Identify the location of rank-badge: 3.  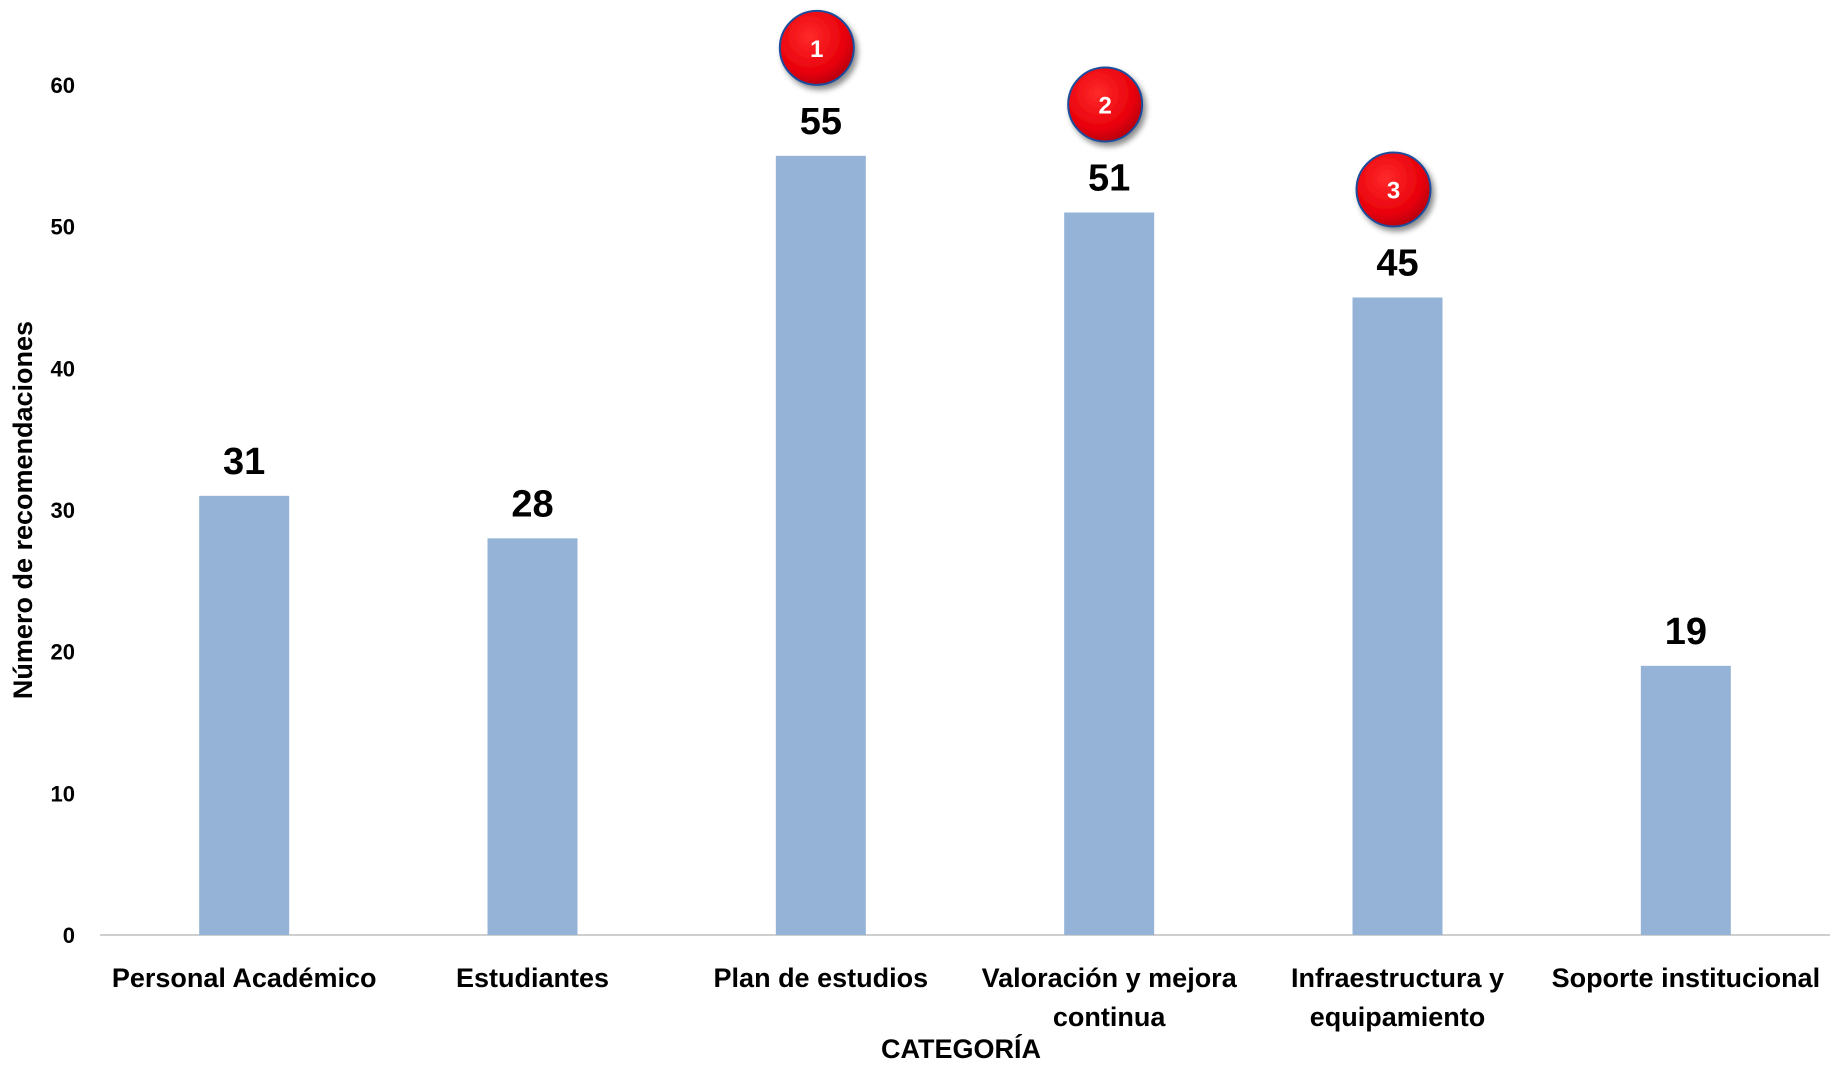
(1393, 189).